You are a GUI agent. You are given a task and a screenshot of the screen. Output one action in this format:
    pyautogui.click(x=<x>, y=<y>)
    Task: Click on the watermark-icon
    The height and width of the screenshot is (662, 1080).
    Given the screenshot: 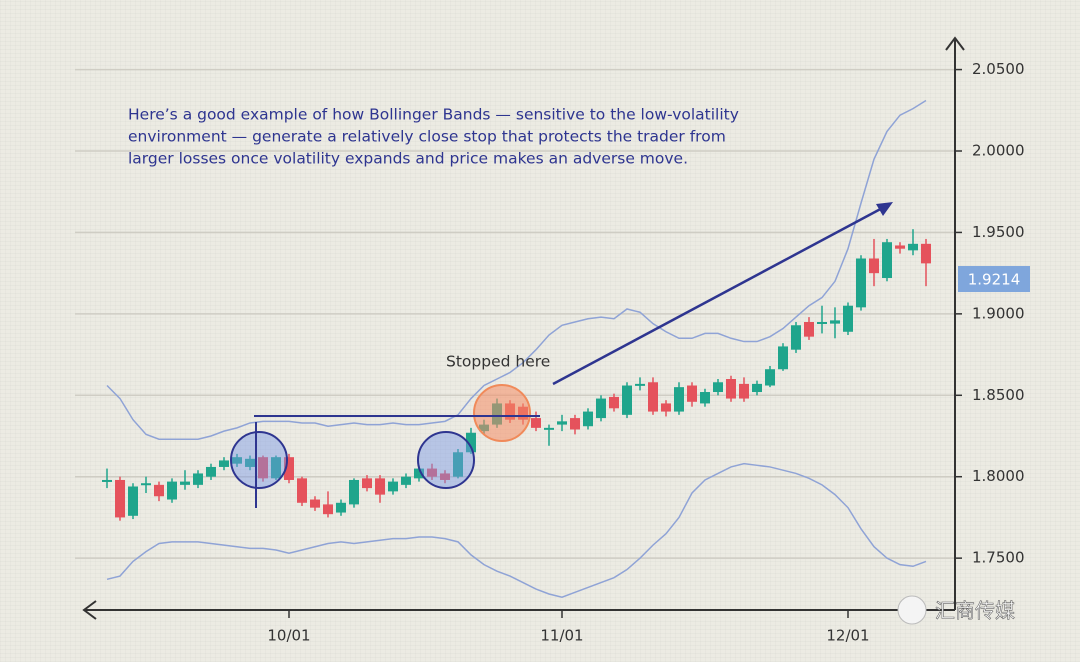 What is the action you would take?
    pyautogui.click(x=912, y=610)
    